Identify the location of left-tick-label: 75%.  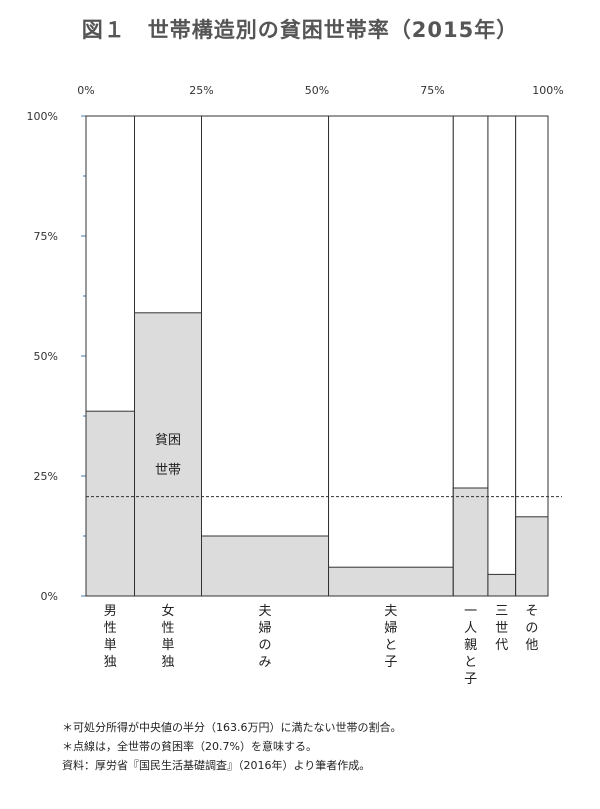
(46, 236).